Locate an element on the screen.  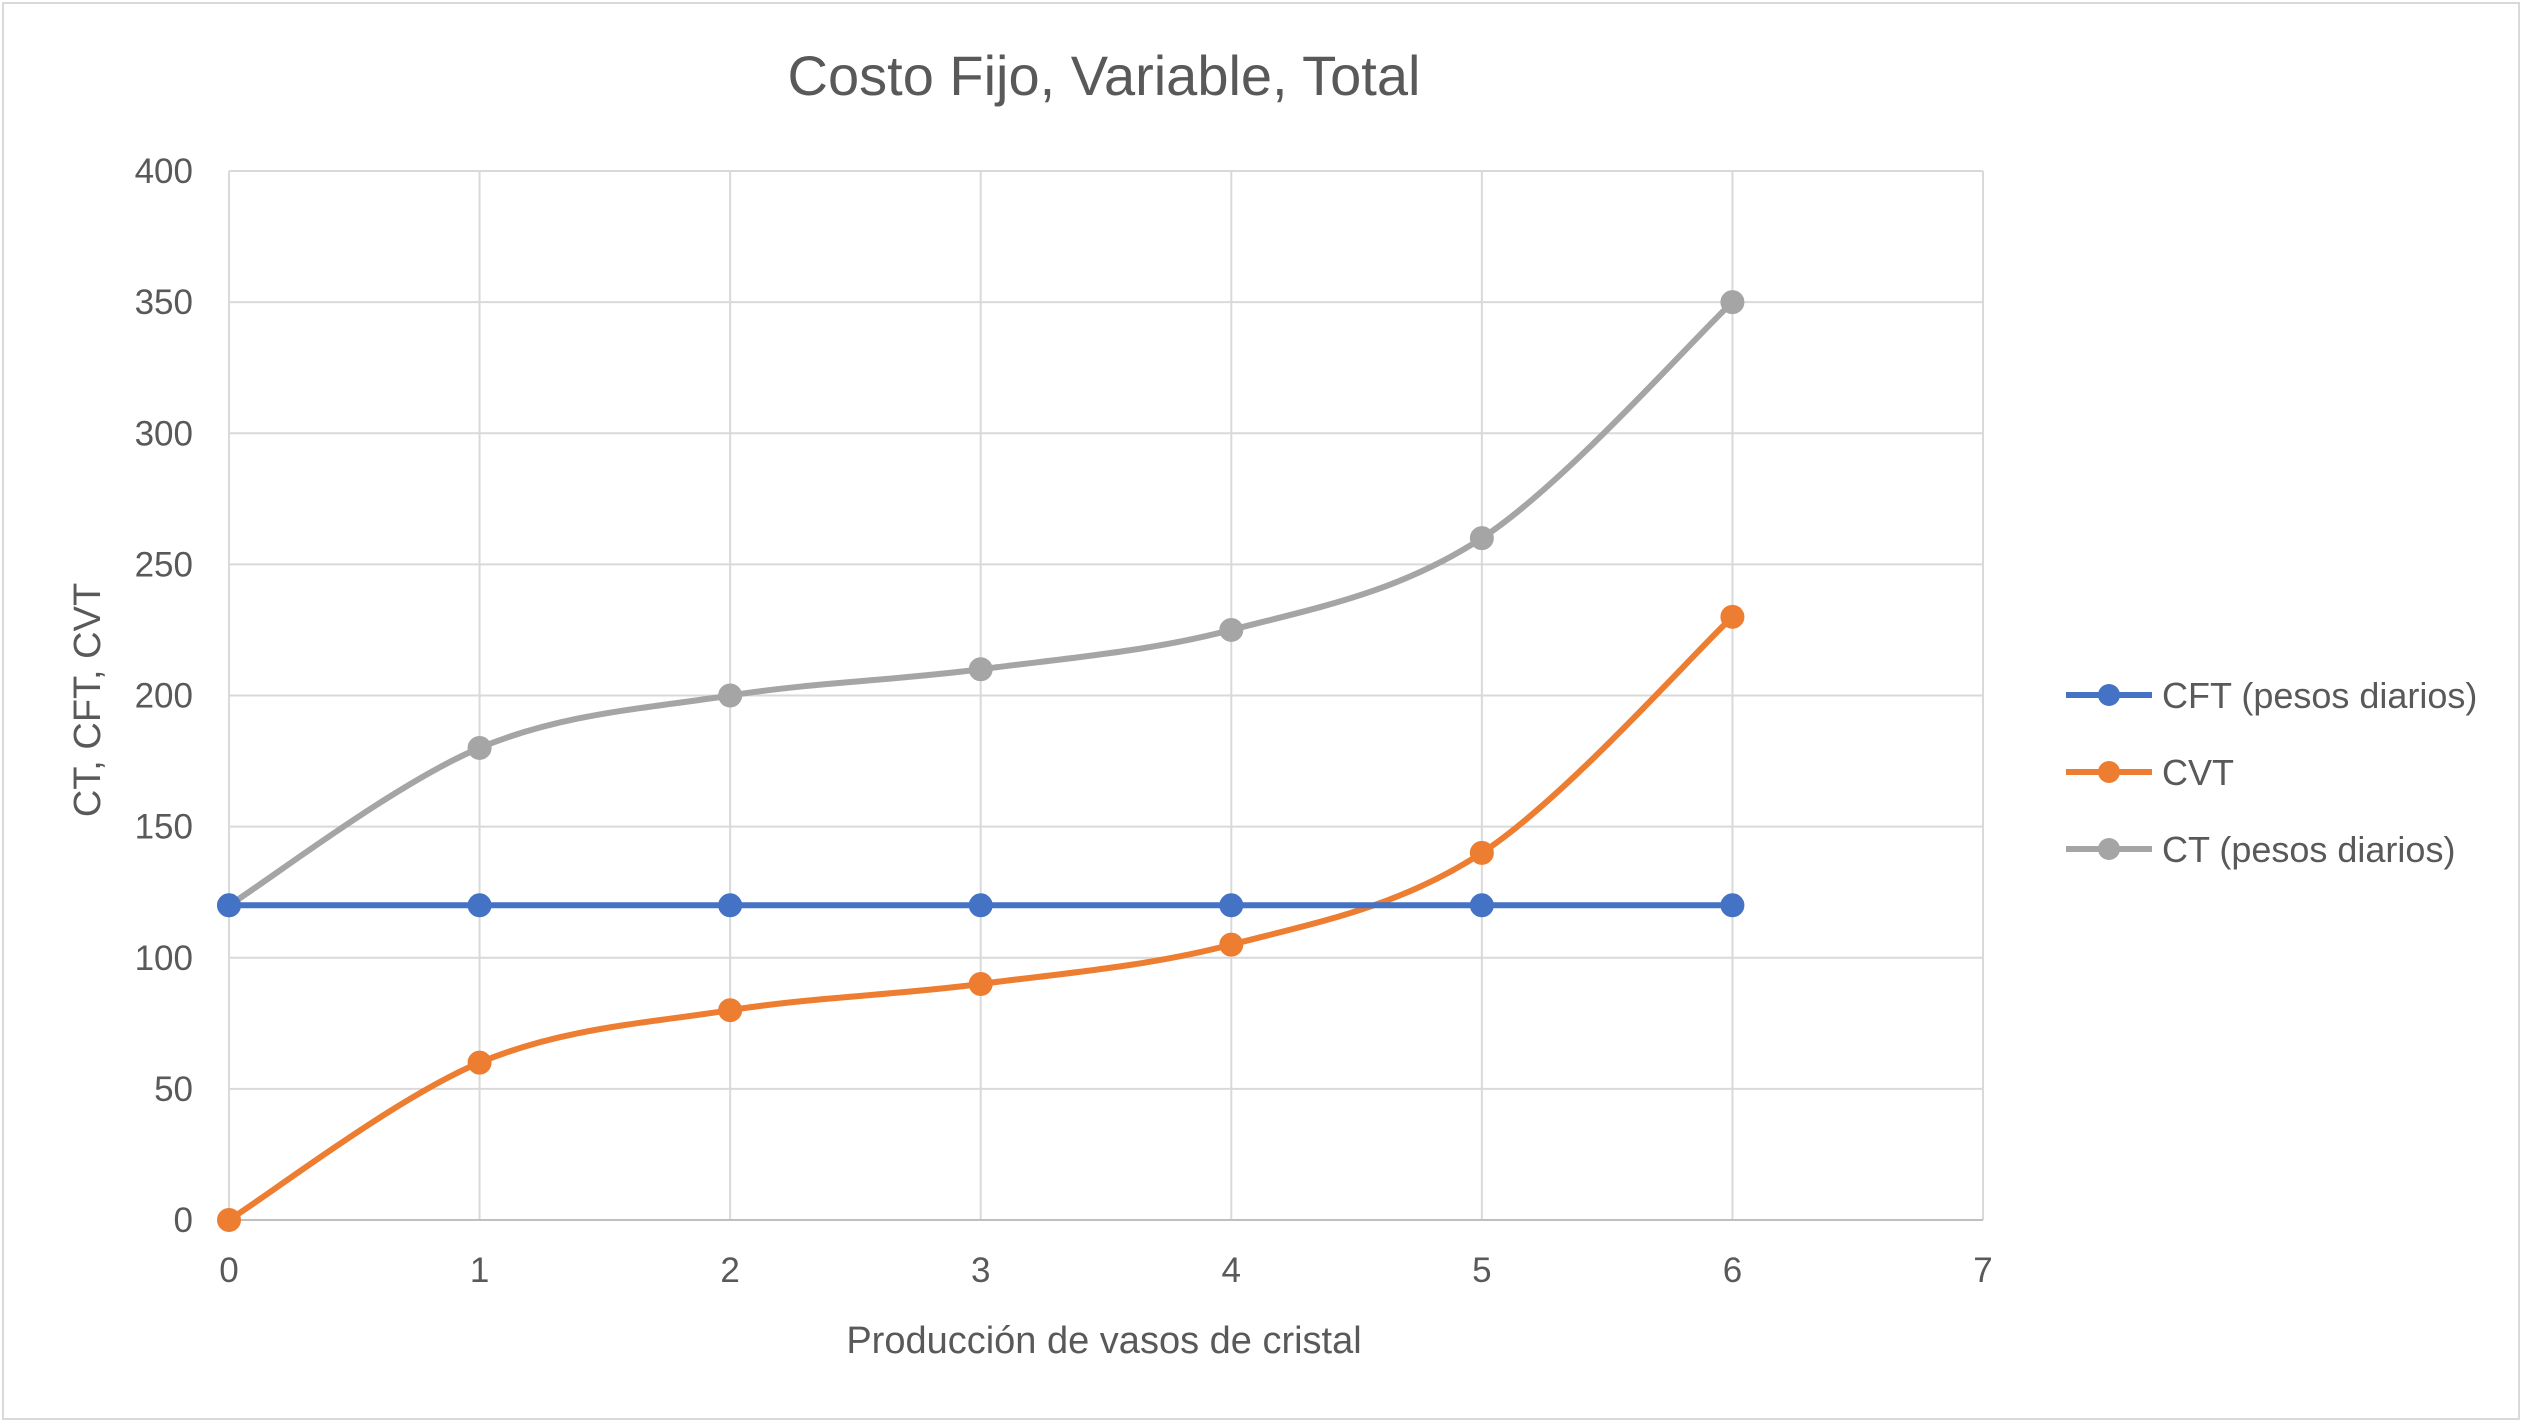
x-tick-label: 6 is located at coordinates (1732, 1270).